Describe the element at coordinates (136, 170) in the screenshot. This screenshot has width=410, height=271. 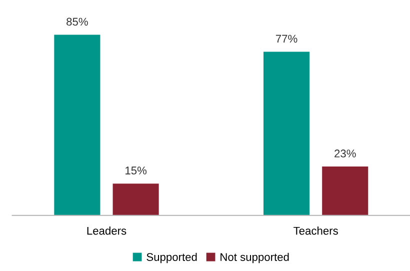
I see `data-label: 15%` at that location.